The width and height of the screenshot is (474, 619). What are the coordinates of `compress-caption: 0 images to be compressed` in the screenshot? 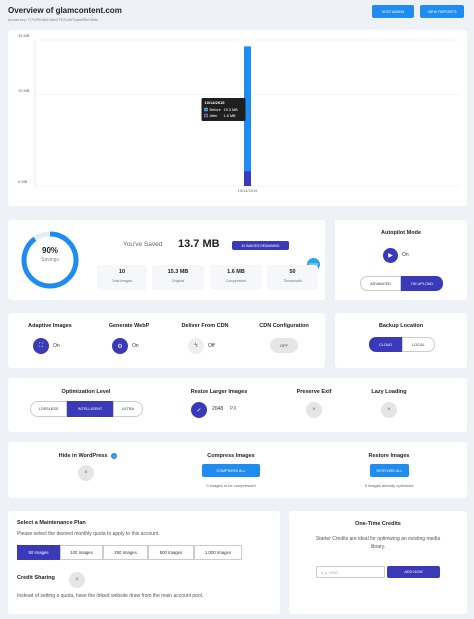 It's located at (231, 485).